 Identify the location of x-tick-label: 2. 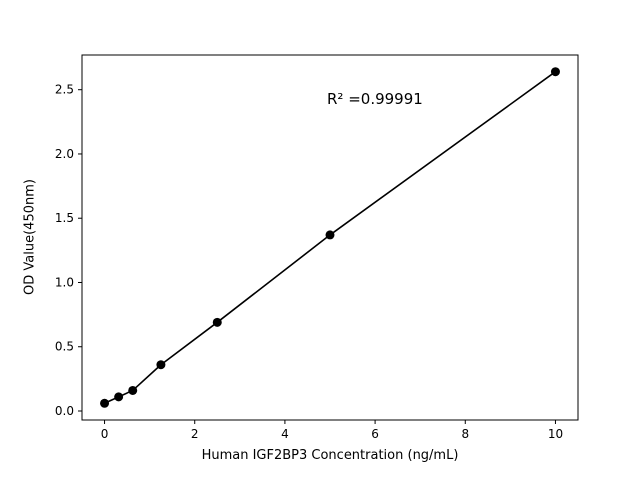
(195, 434).